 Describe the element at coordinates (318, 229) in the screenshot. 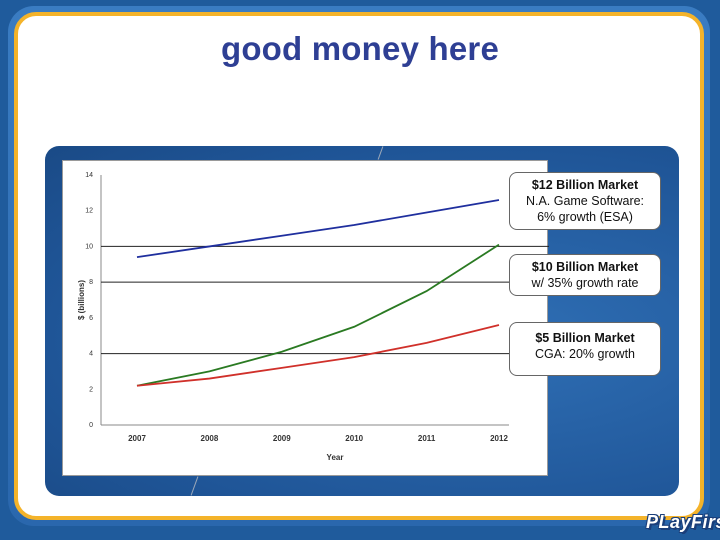

I see `series-line-blue` at that location.